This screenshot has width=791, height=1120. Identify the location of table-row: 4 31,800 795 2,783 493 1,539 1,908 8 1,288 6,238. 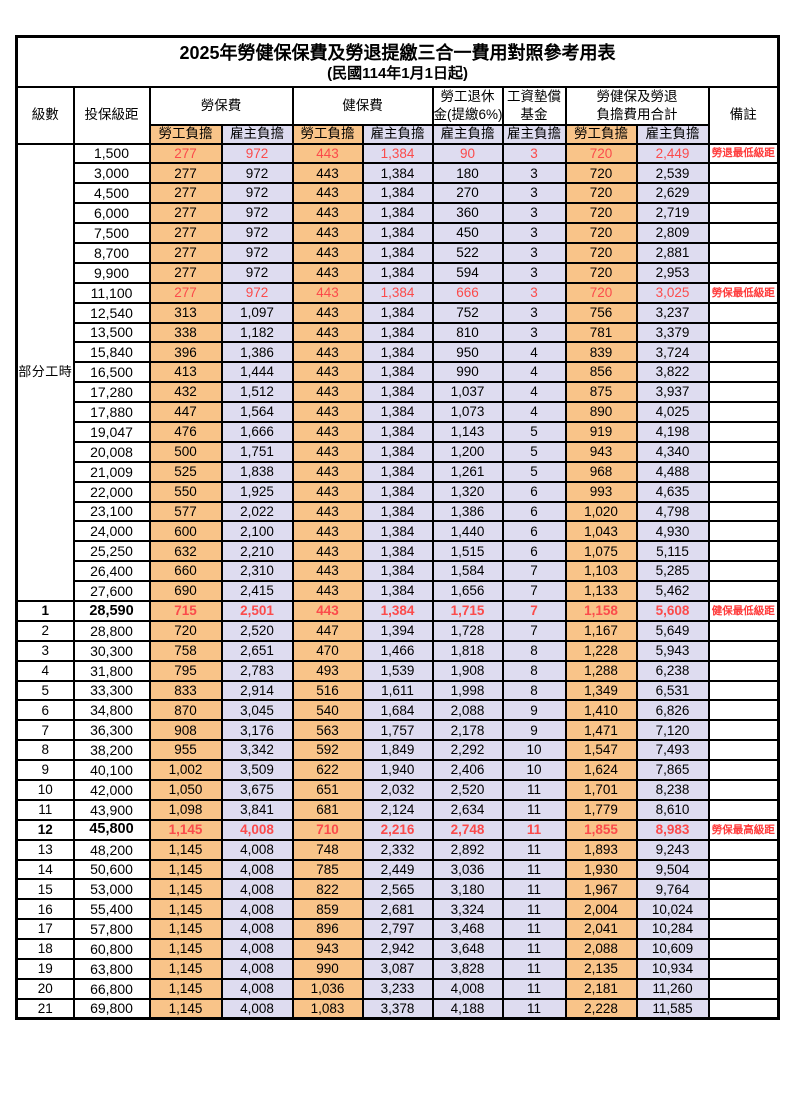
(397, 670).